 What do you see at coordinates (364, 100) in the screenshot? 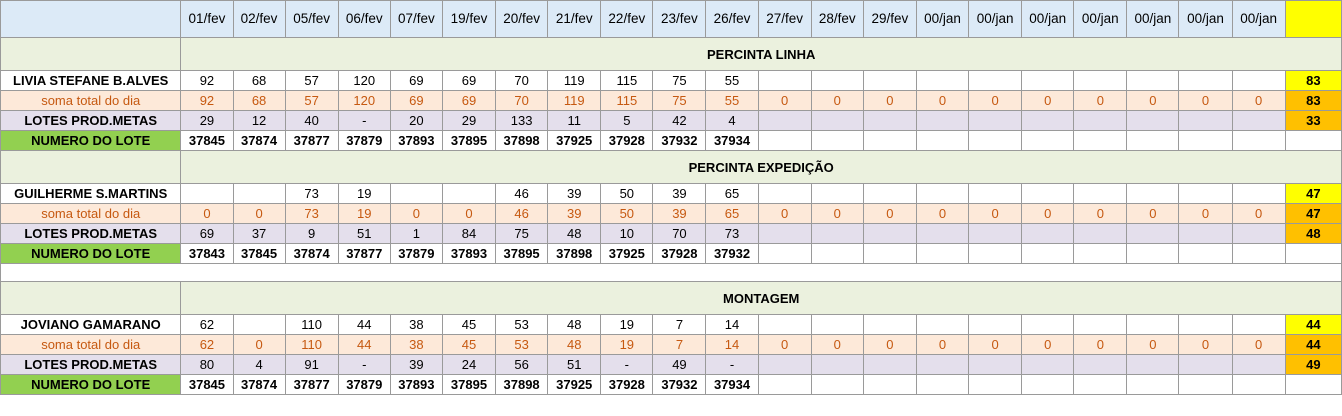
I see `soma-value-cell: 120` at bounding box center [364, 100].